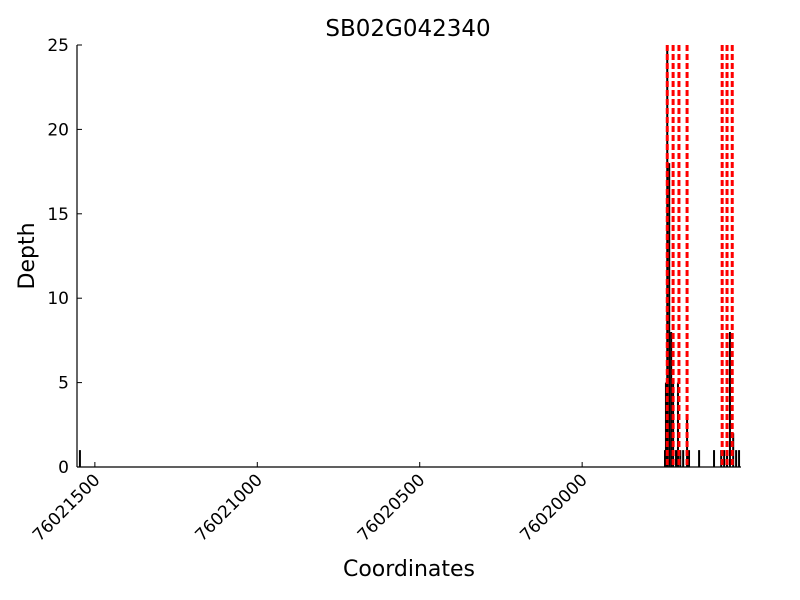  Describe the element at coordinates (391, 507) in the screenshot. I see `x-tick-label: 76020500` at that location.